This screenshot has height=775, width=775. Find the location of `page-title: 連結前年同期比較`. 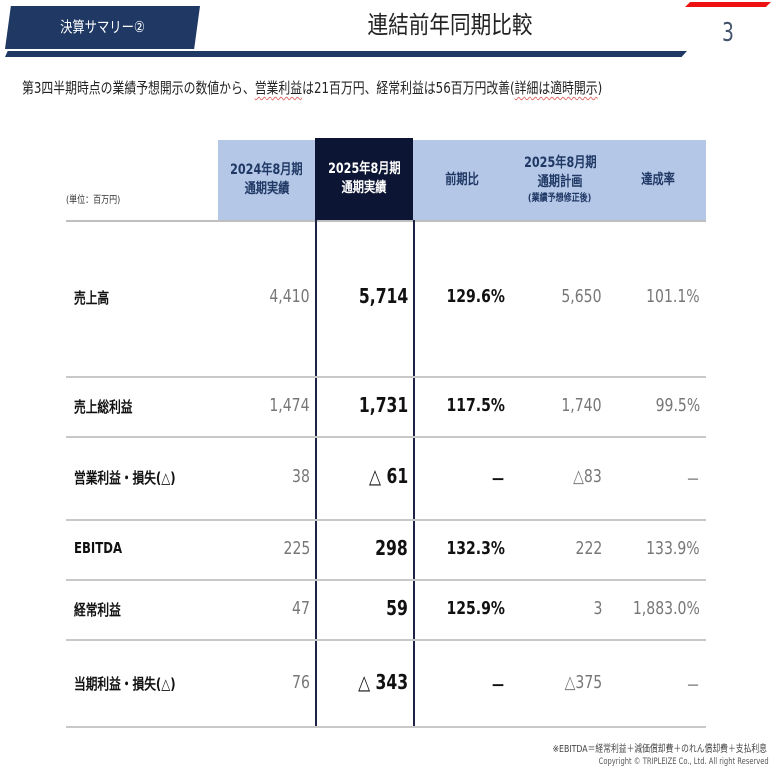

page-title: 連結前年同期比較 is located at coordinates (450, 25).